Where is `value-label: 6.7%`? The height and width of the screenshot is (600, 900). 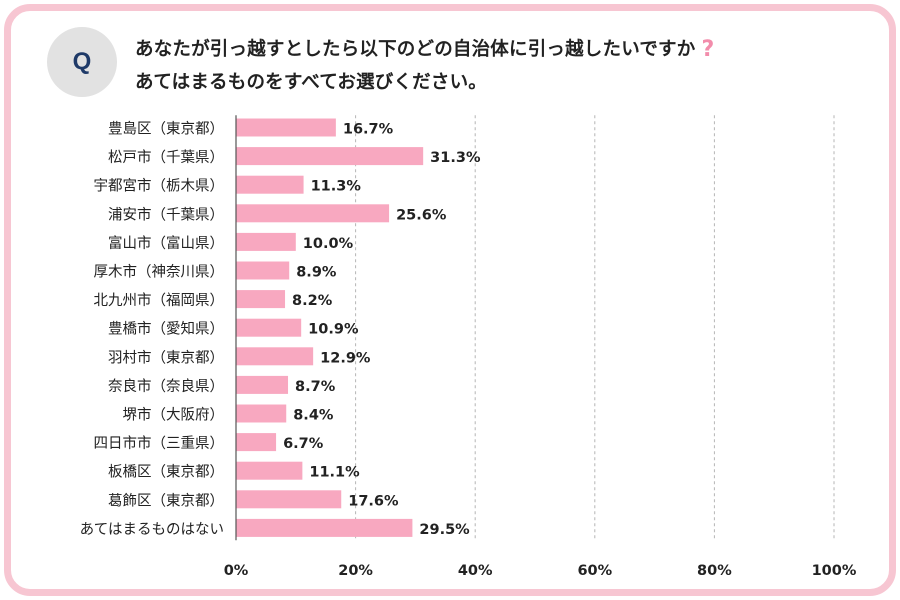 value-label: 6.7% is located at coordinates (303, 444).